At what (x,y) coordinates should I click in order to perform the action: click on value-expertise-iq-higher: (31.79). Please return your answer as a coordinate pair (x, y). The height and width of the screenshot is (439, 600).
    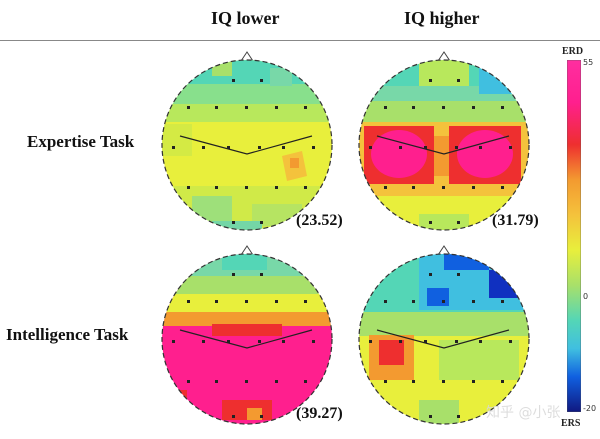
    Looking at the image, I should click on (515, 220).